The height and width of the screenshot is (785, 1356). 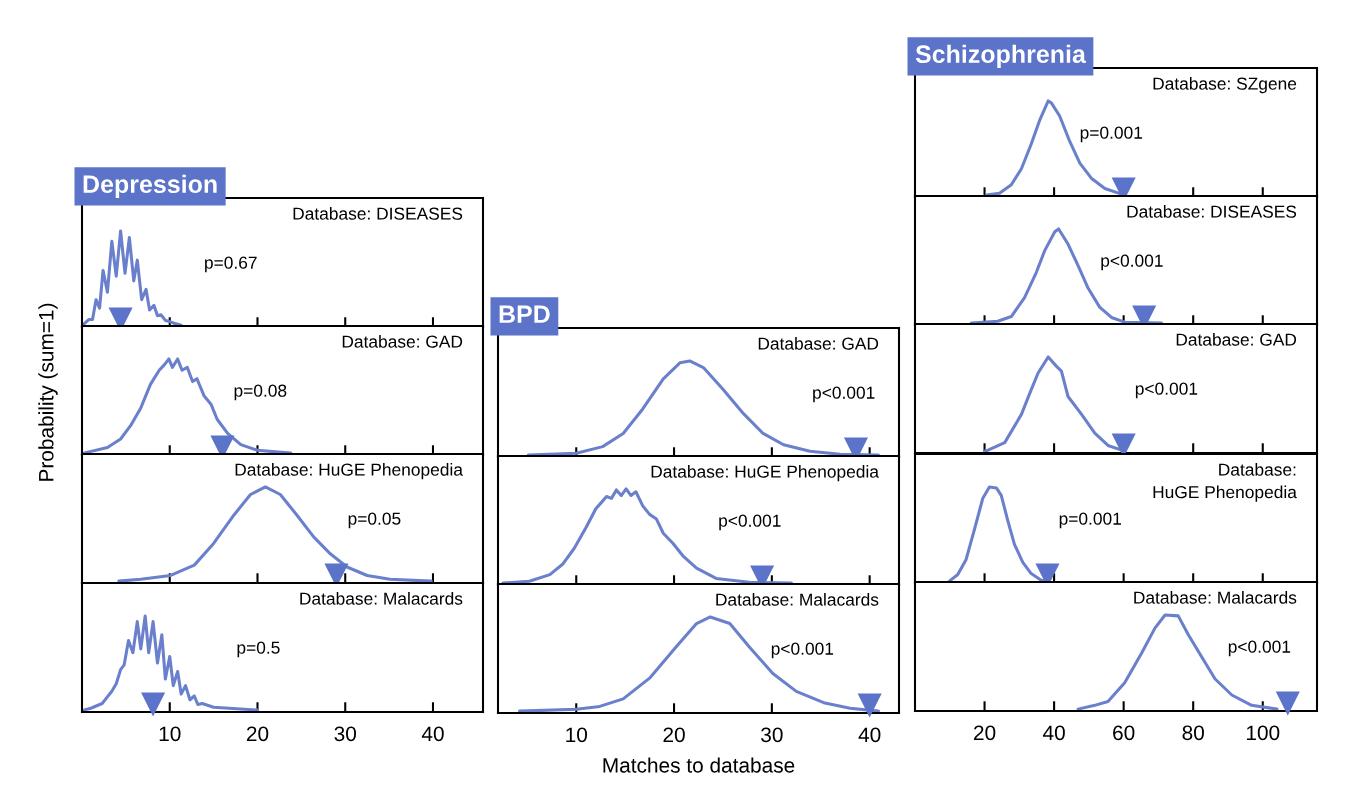 I want to click on chart-title: Depression, so click(x=150, y=186).